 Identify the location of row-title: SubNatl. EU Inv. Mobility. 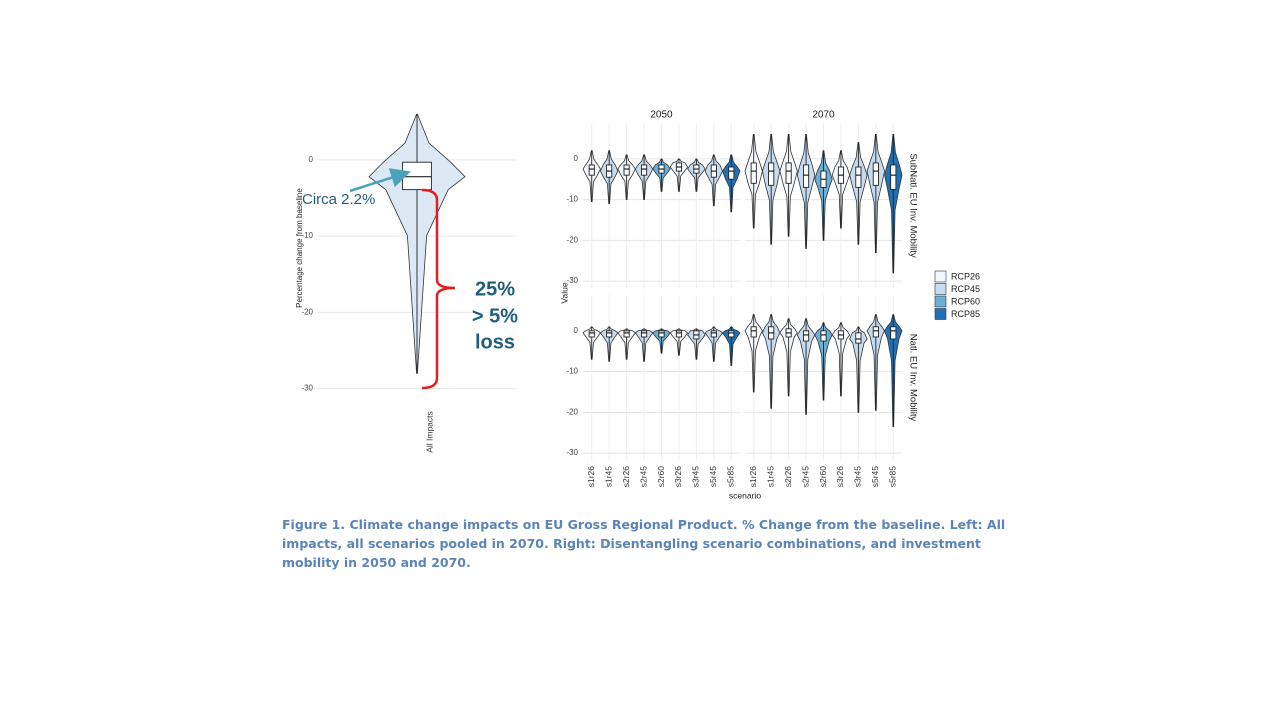
(912, 205).